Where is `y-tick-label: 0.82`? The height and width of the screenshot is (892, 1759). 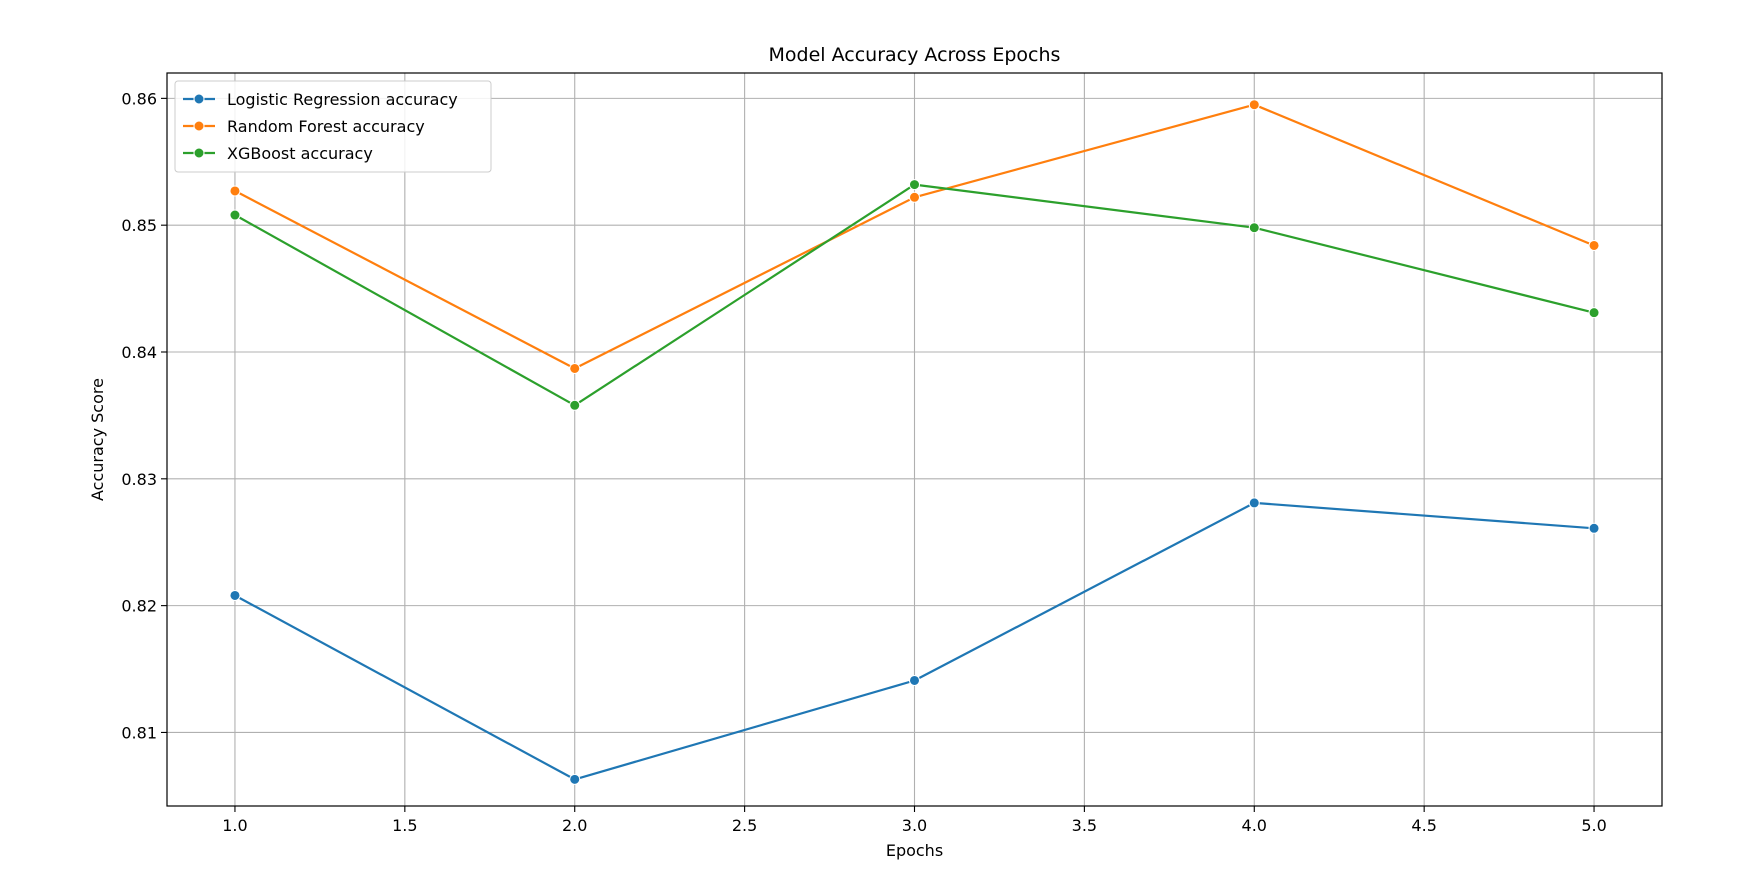
y-tick-label: 0.82 is located at coordinates (139, 606).